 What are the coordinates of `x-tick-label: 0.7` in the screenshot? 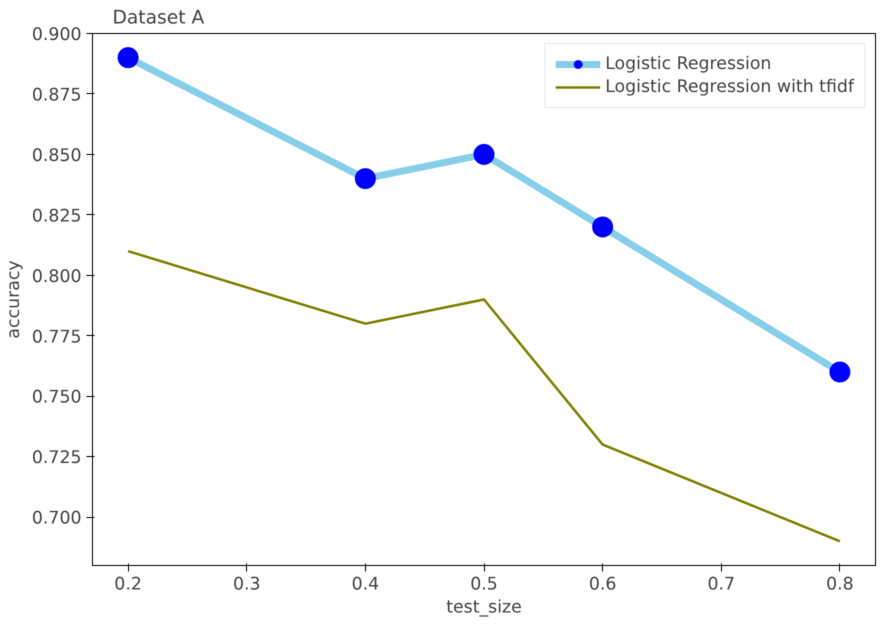 It's located at (721, 584).